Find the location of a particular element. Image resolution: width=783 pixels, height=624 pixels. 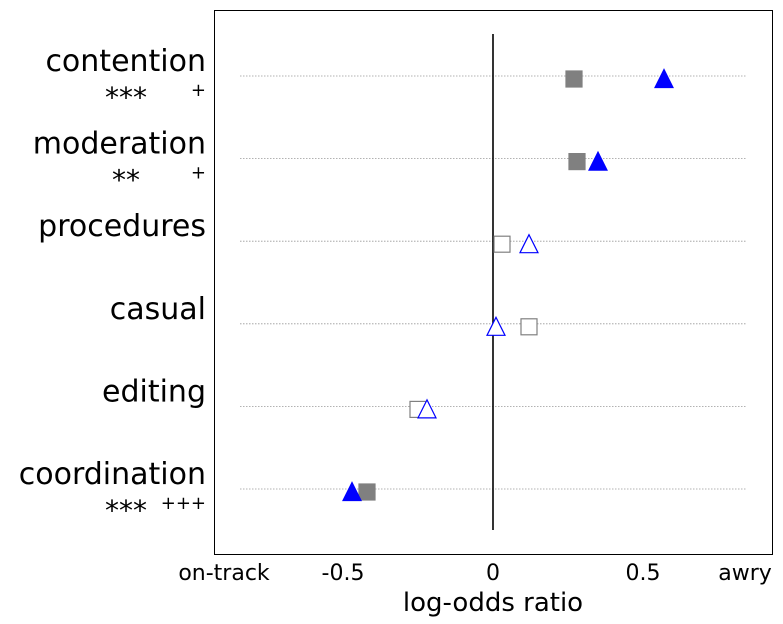

category-label-editing: editing is located at coordinates (154, 391).